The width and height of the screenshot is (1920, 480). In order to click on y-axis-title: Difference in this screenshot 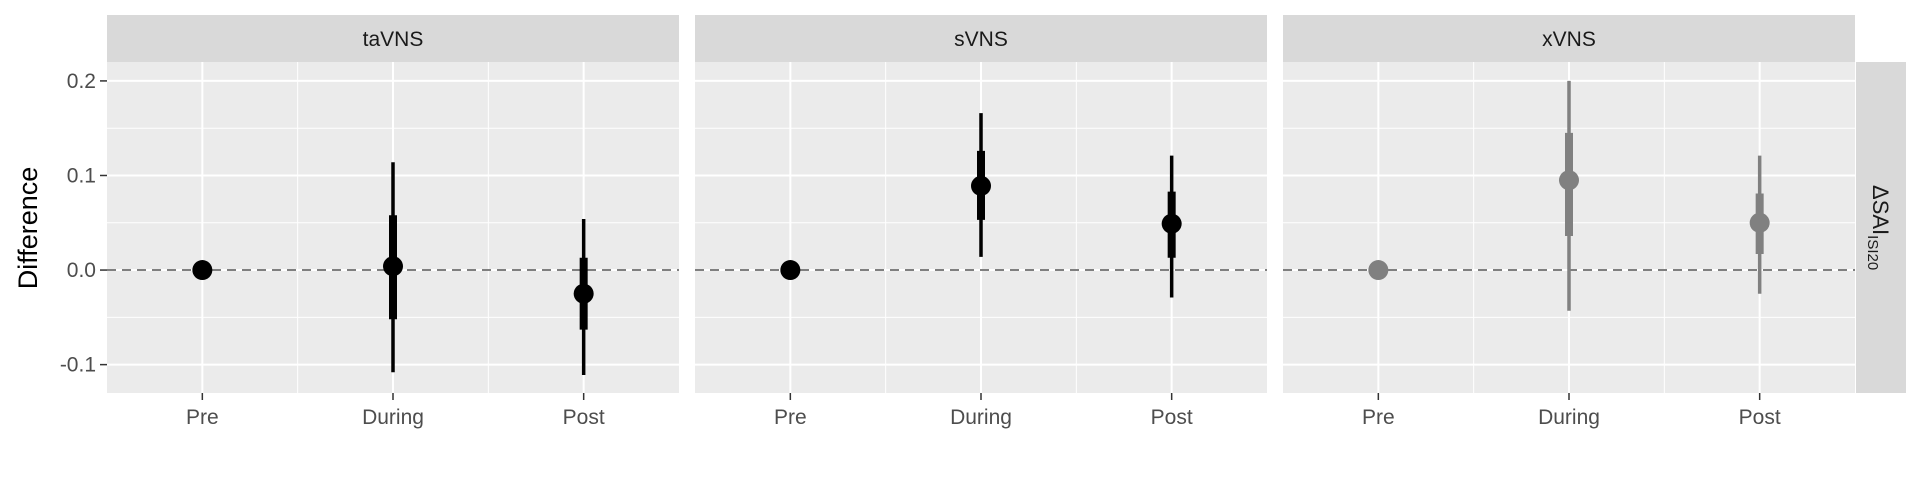, I will do `click(28, 228)`.